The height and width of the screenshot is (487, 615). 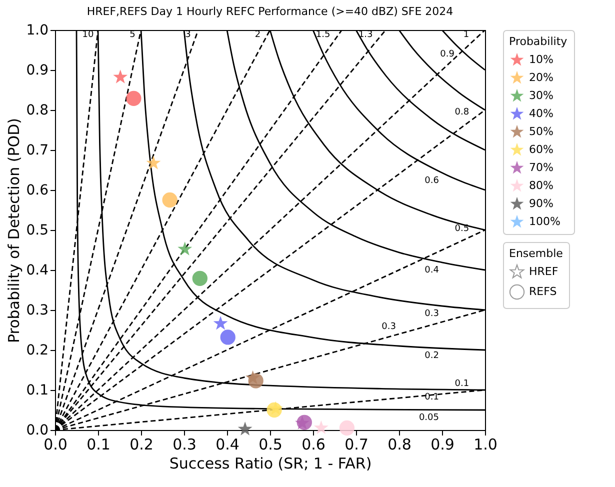 I want to click on legend-title: Probability, so click(x=538, y=41).